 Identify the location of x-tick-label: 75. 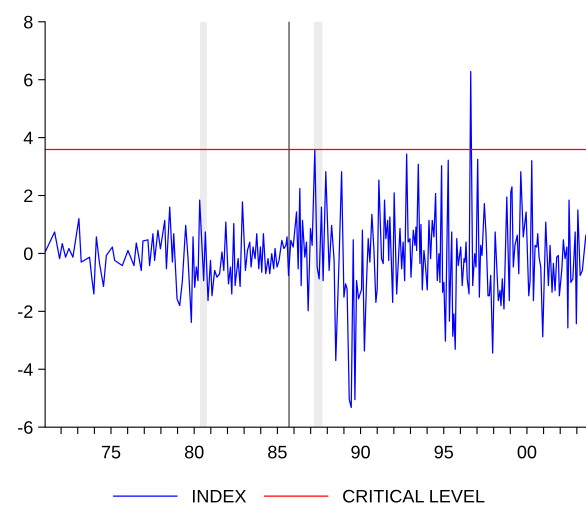
(111, 452).